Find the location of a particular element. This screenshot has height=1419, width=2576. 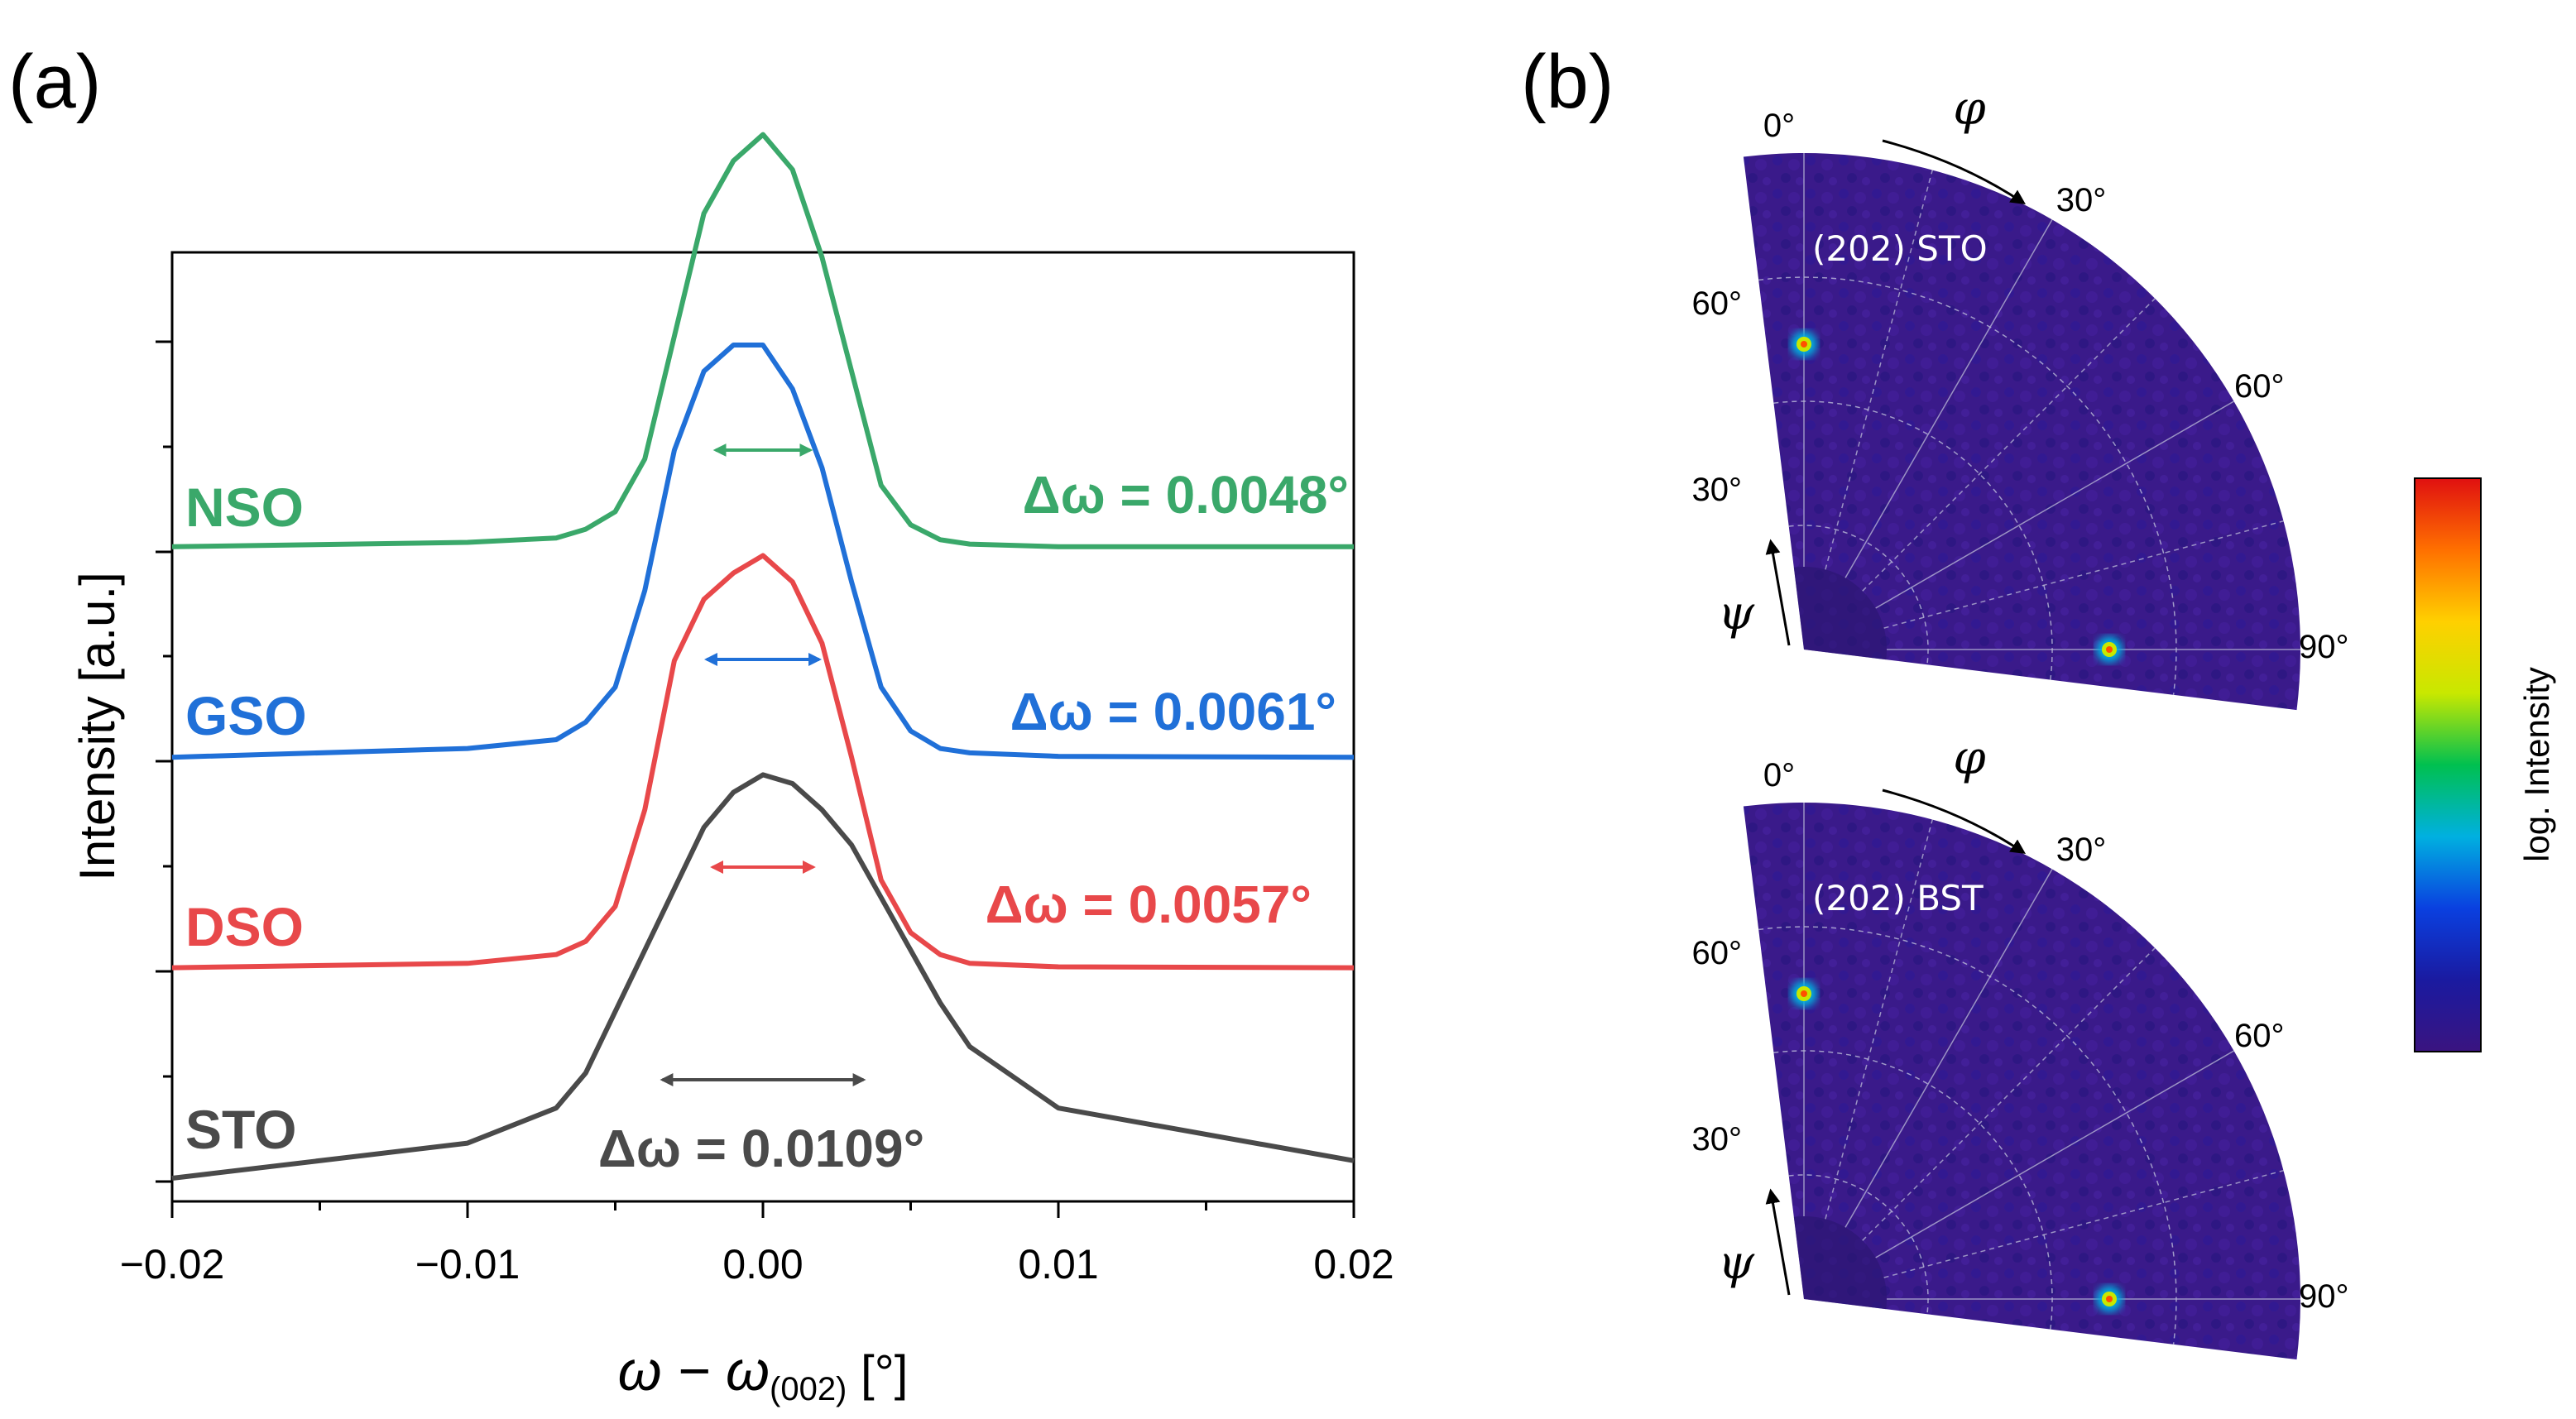

series-dso: DSO Δω = 0.0057° is located at coordinates (763, 762).